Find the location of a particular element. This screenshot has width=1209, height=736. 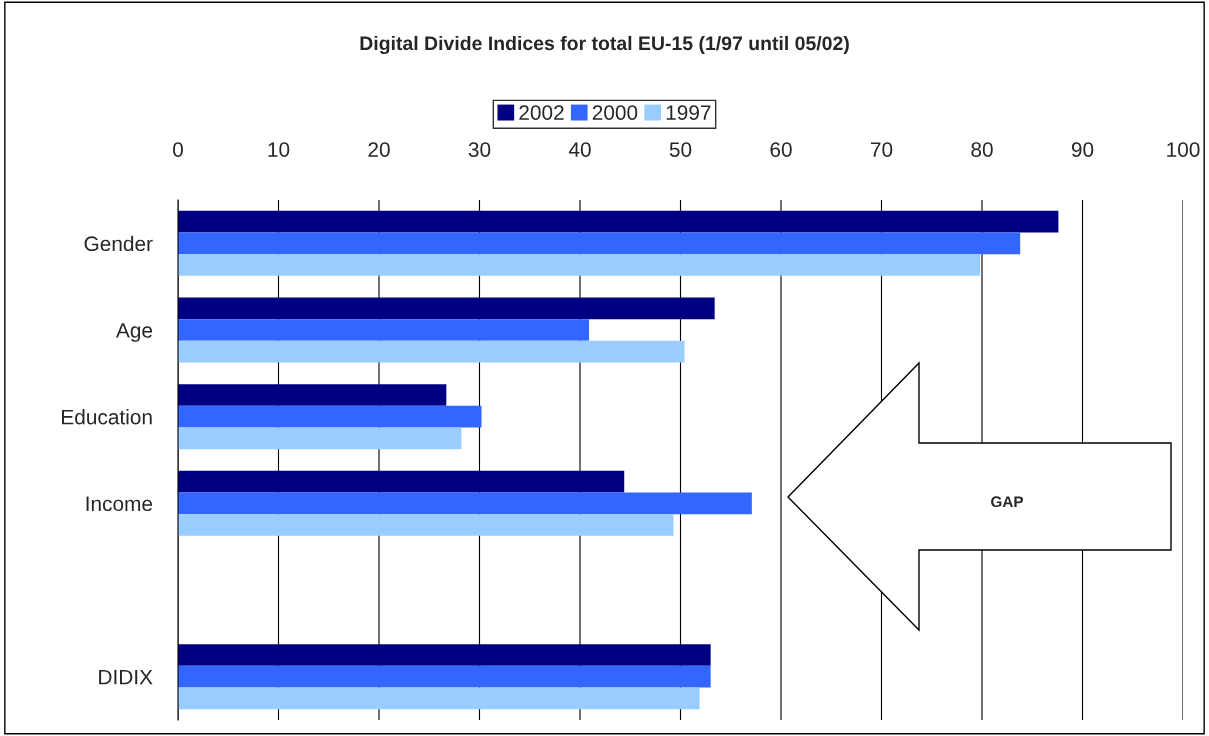

x-tick-label: 70 is located at coordinates (881, 149).